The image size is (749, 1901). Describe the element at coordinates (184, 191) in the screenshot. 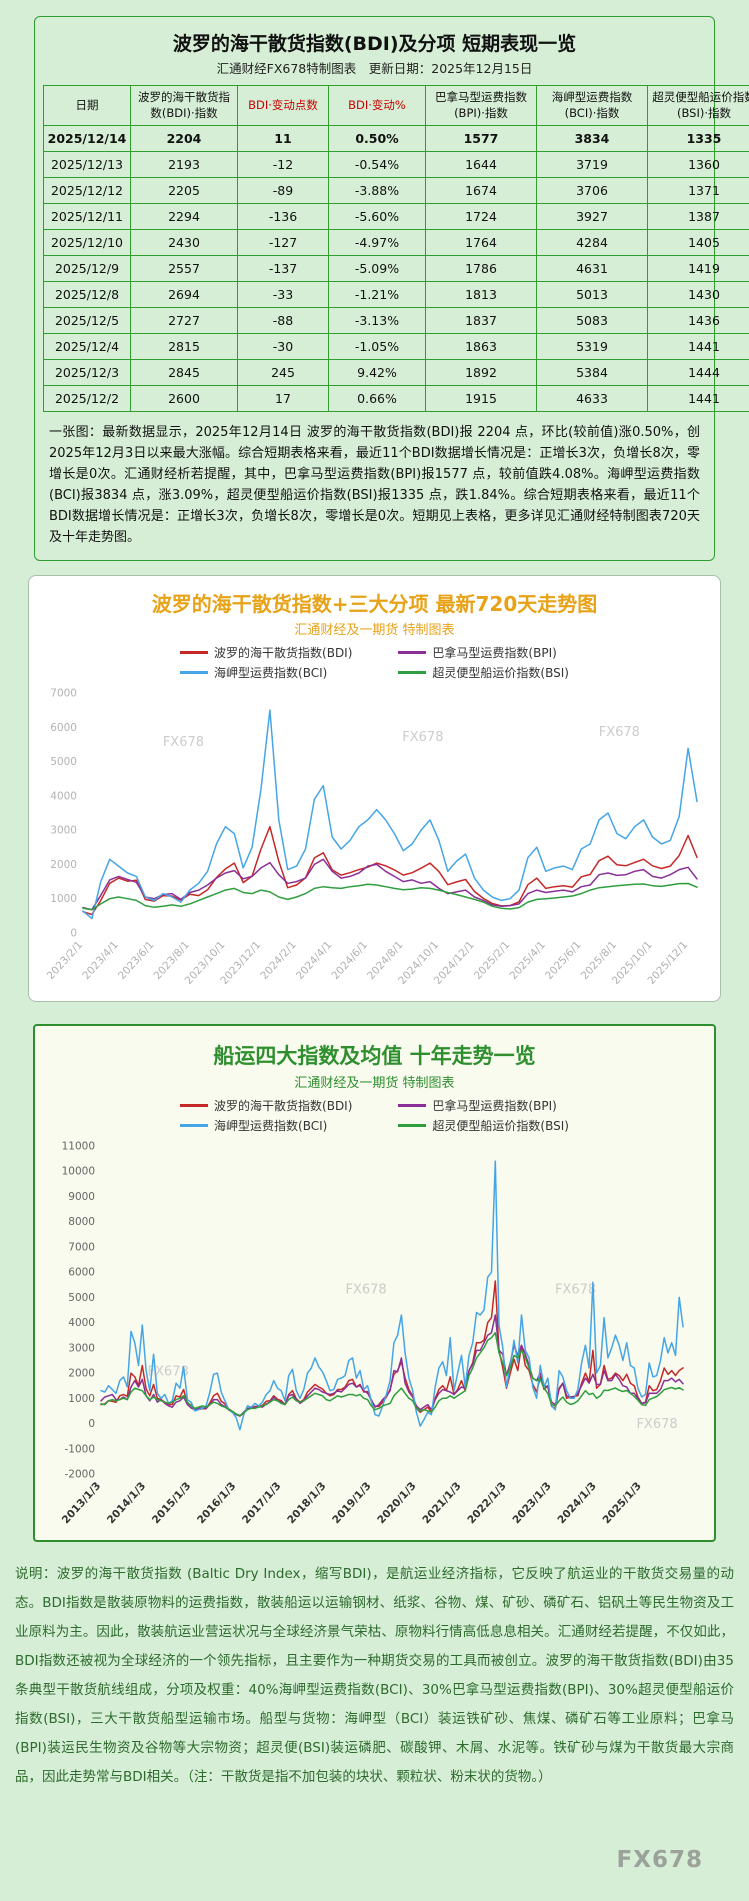

I see `value-cell: 2205` at that location.